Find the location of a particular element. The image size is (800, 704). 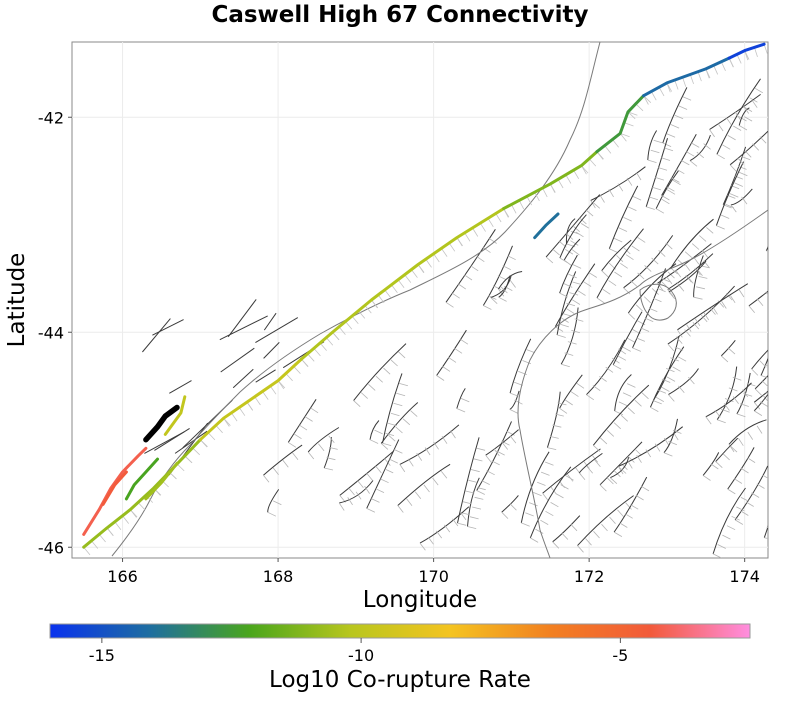

chart-title: Caswell High 67 Connectivity is located at coordinates (400, 15).